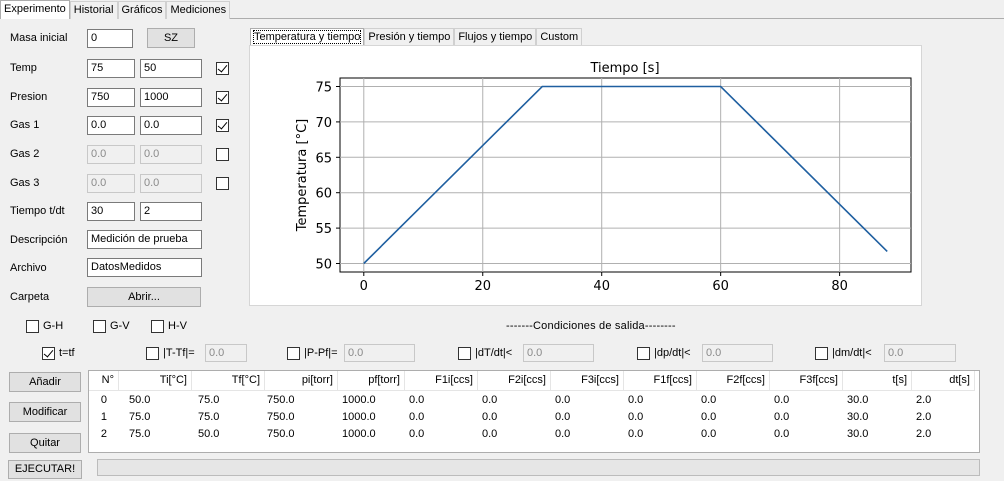  I want to click on gas2-checkbox, so click(222, 154).